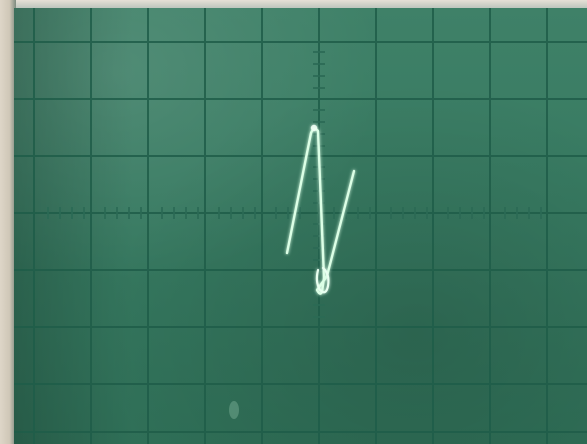 This screenshot has width=587, height=444. Describe the element at coordinates (293, 4) in the screenshot. I see `screen-top-bezel` at that location.